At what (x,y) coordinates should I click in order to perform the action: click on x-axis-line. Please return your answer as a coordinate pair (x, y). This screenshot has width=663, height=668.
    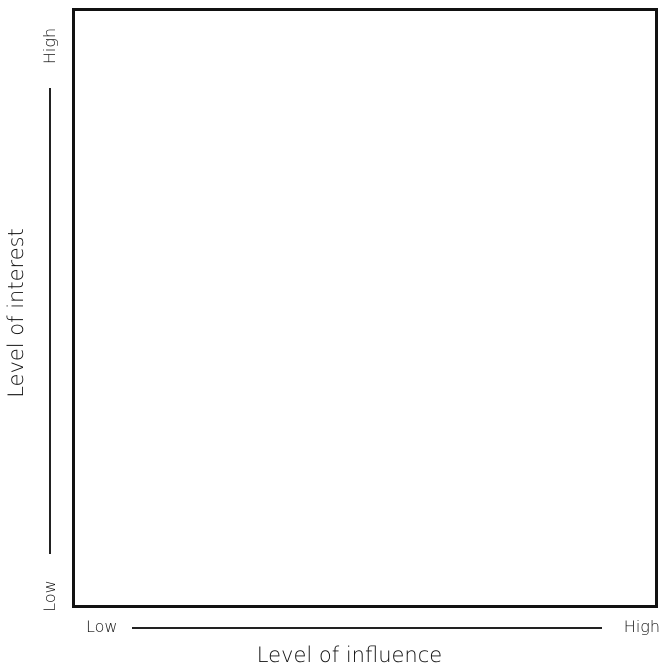
    Looking at the image, I should click on (367, 628).